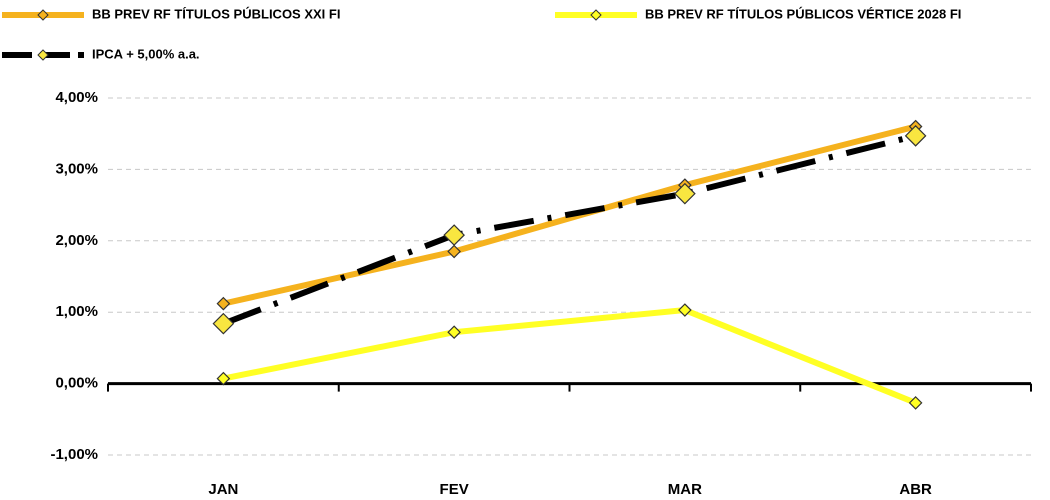  Describe the element at coordinates (146, 53) in the screenshot. I see `legend-label: IPCA + 5,00% a.a.` at that location.